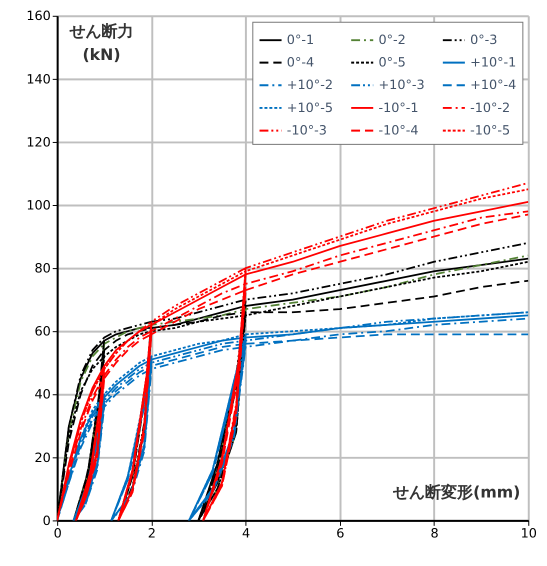 The width and height of the screenshot is (547, 566). Describe the element at coordinates (42, 332) in the screenshot. I see `y-tick-label: 60` at that location.